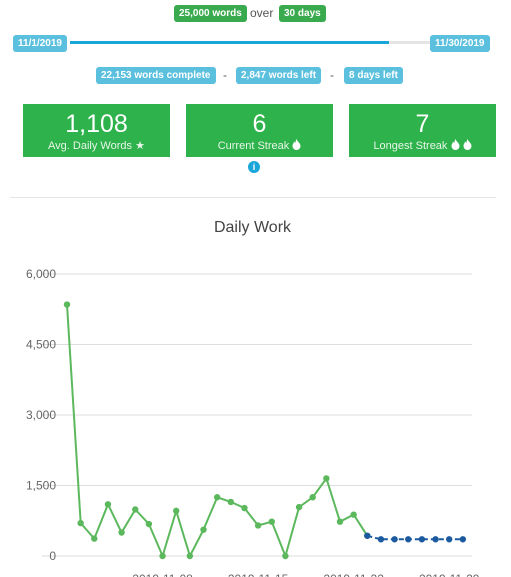 The height and width of the screenshot is (577, 511). I want to click on days-left-badge: 8 days left, so click(373, 75).